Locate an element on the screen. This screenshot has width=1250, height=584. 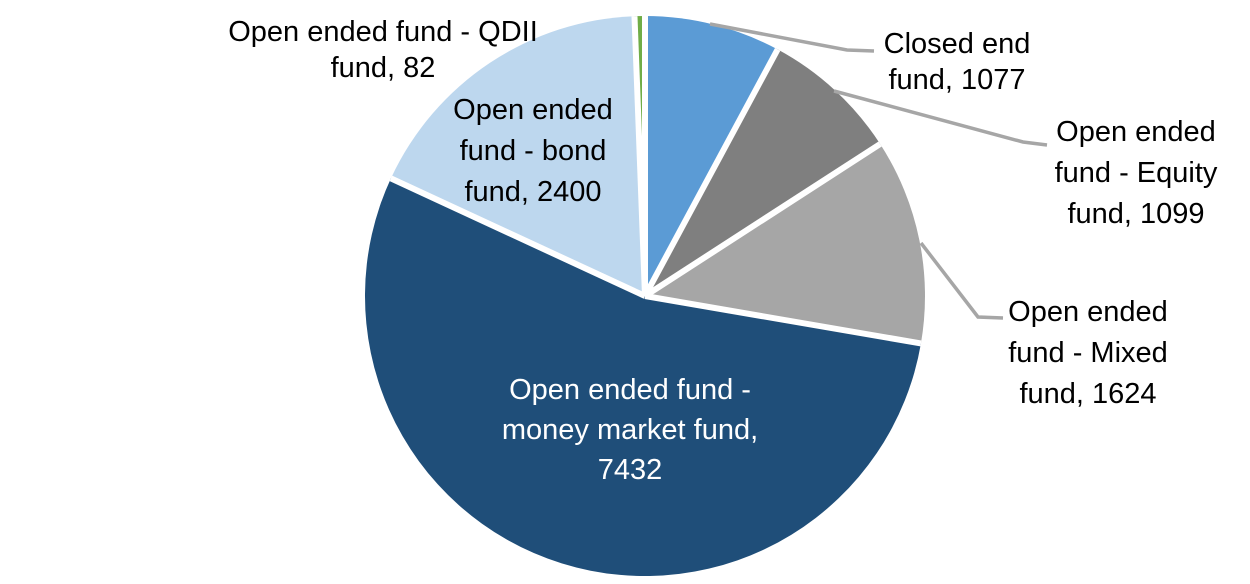
leader-lines-group is located at coordinates (878, 171).